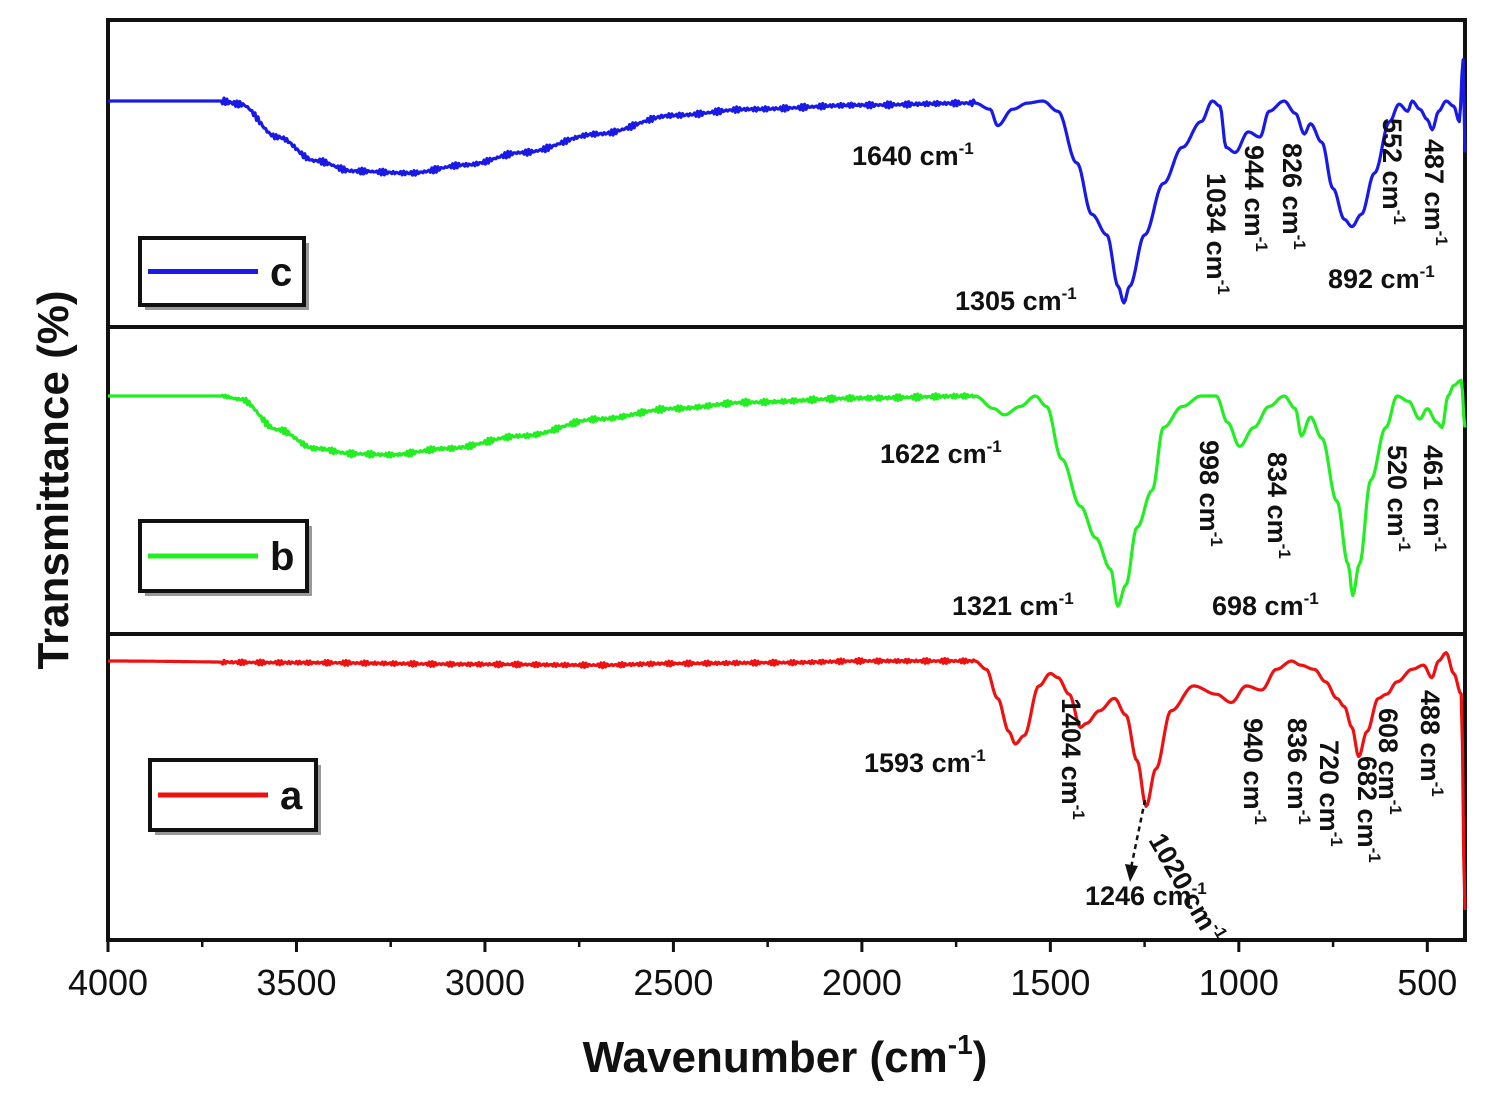 The image size is (1497, 1101). Describe the element at coordinates (1368, 809) in the screenshot. I see `peak-label: 682 cm-1` at that location.